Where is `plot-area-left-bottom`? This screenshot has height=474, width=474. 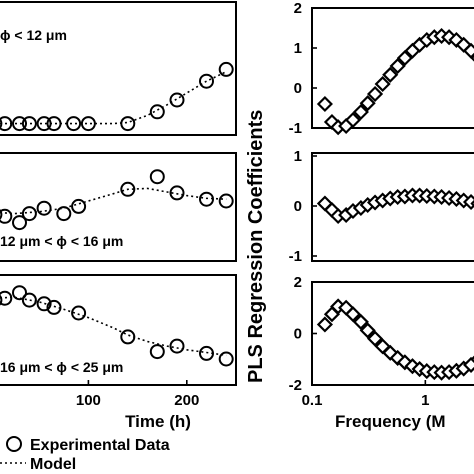
plot-area-left-bottom is located at coordinates (117, 326).